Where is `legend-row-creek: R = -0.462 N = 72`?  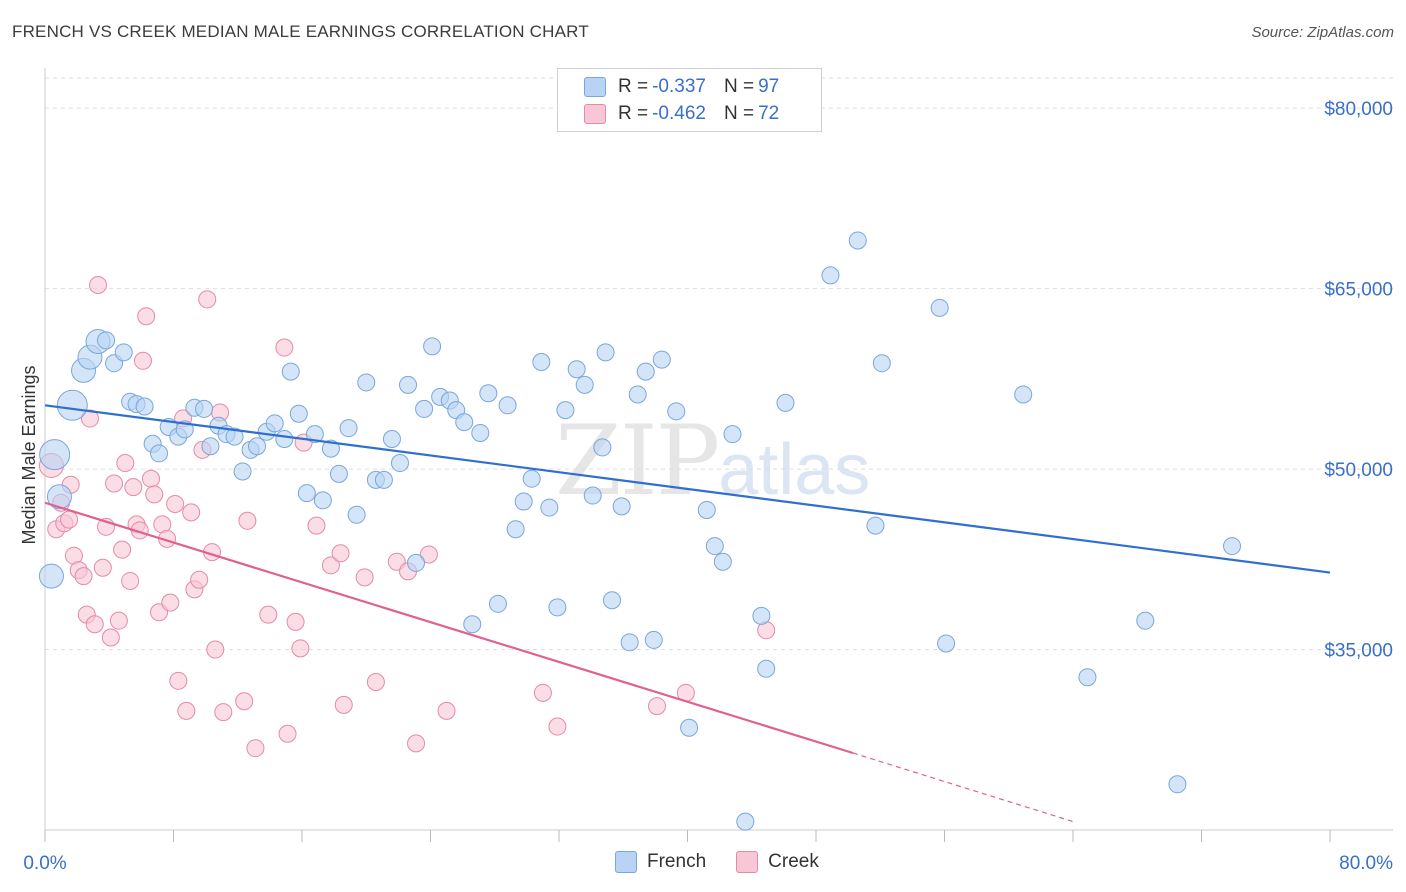
legend-row-creek: R = -0.462 N = 72 is located at coordinates (681, 114).